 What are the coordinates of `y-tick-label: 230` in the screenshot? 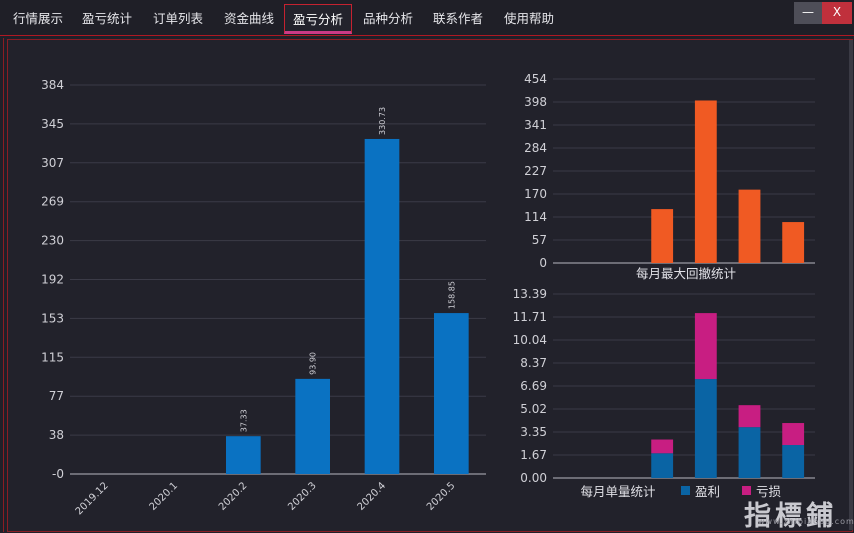 It's located at (52, 241).